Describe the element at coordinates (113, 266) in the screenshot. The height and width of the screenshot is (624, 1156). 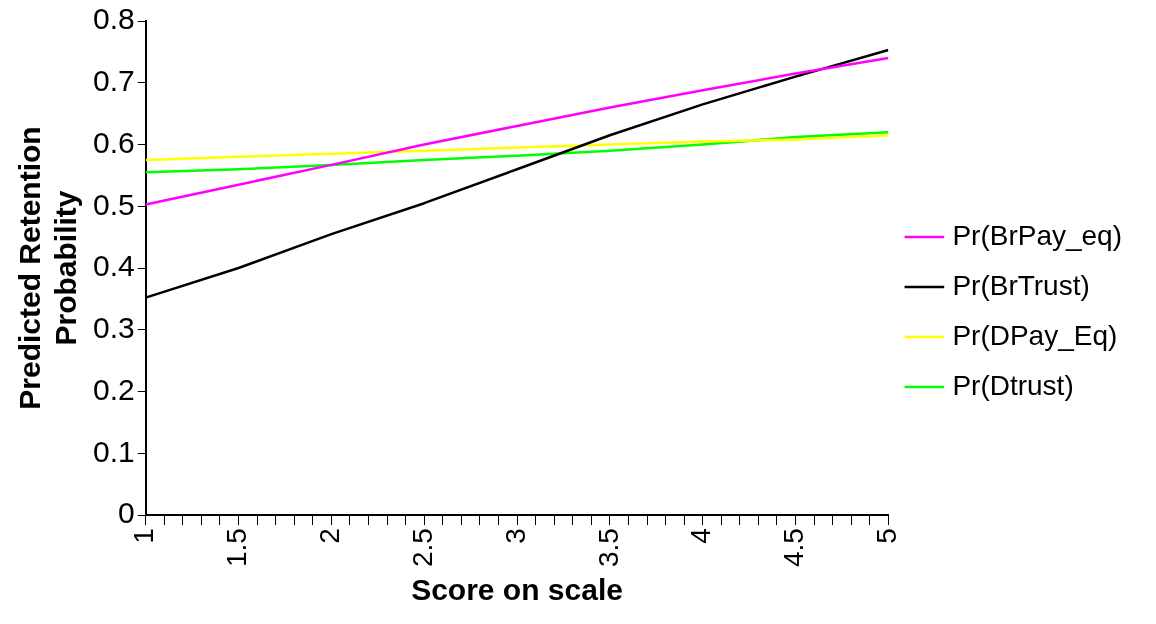
I see `y-tick-label: 0.4` at that location.